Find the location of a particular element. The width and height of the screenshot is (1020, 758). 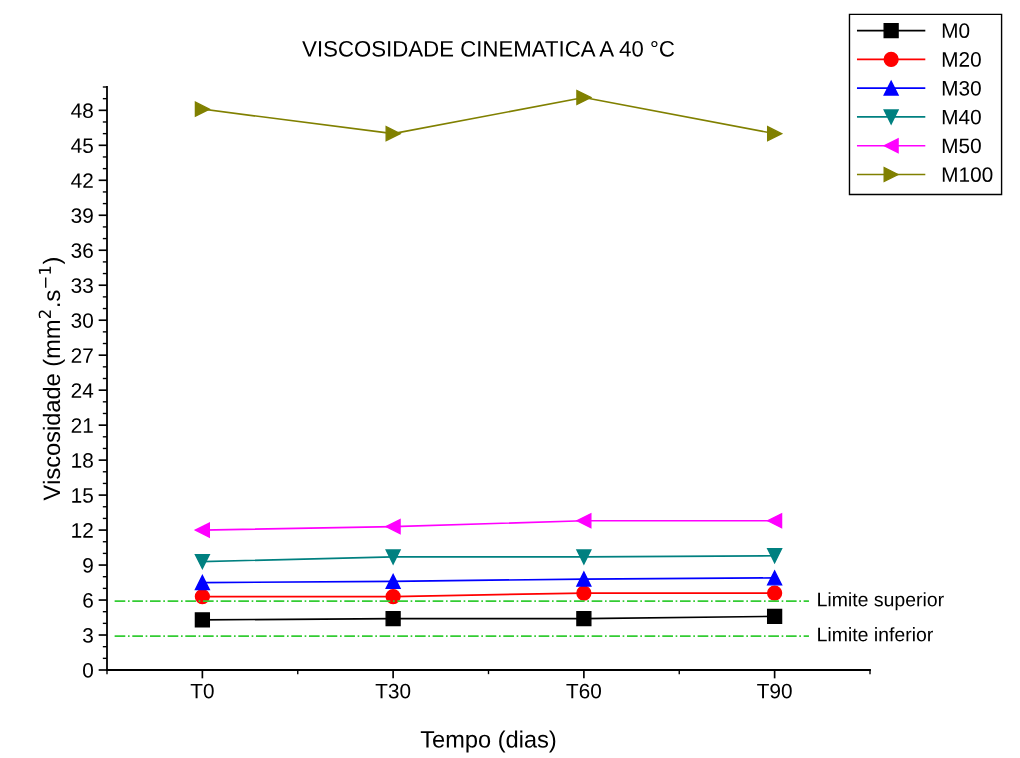

y-tick-label: 12 is located at coordinates (82, 530).